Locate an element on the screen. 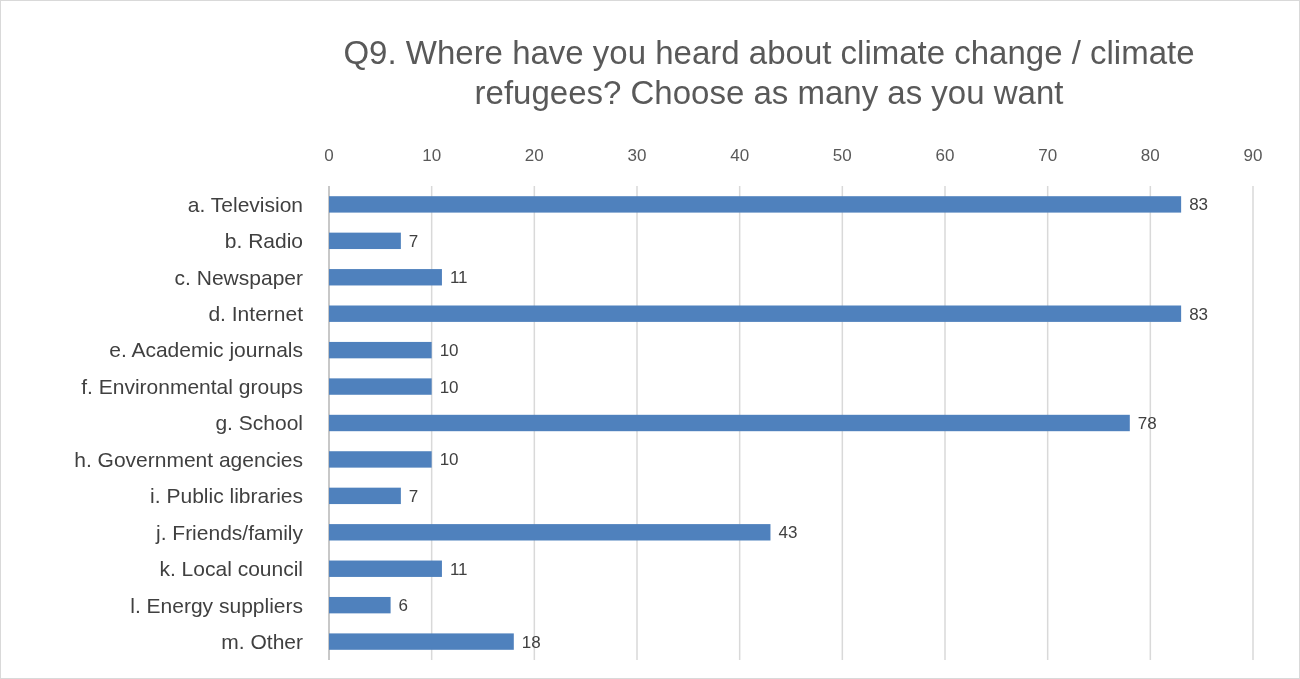 The image size is (1300, 679). x-tick-label: 20 is located at coordinates (534, 155).